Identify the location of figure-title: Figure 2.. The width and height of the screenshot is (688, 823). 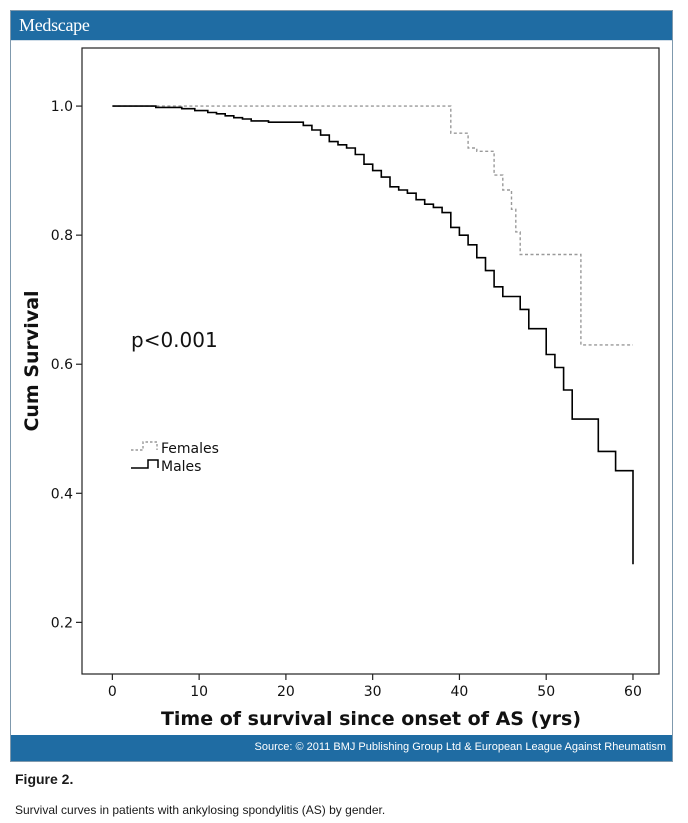
(44, 779).